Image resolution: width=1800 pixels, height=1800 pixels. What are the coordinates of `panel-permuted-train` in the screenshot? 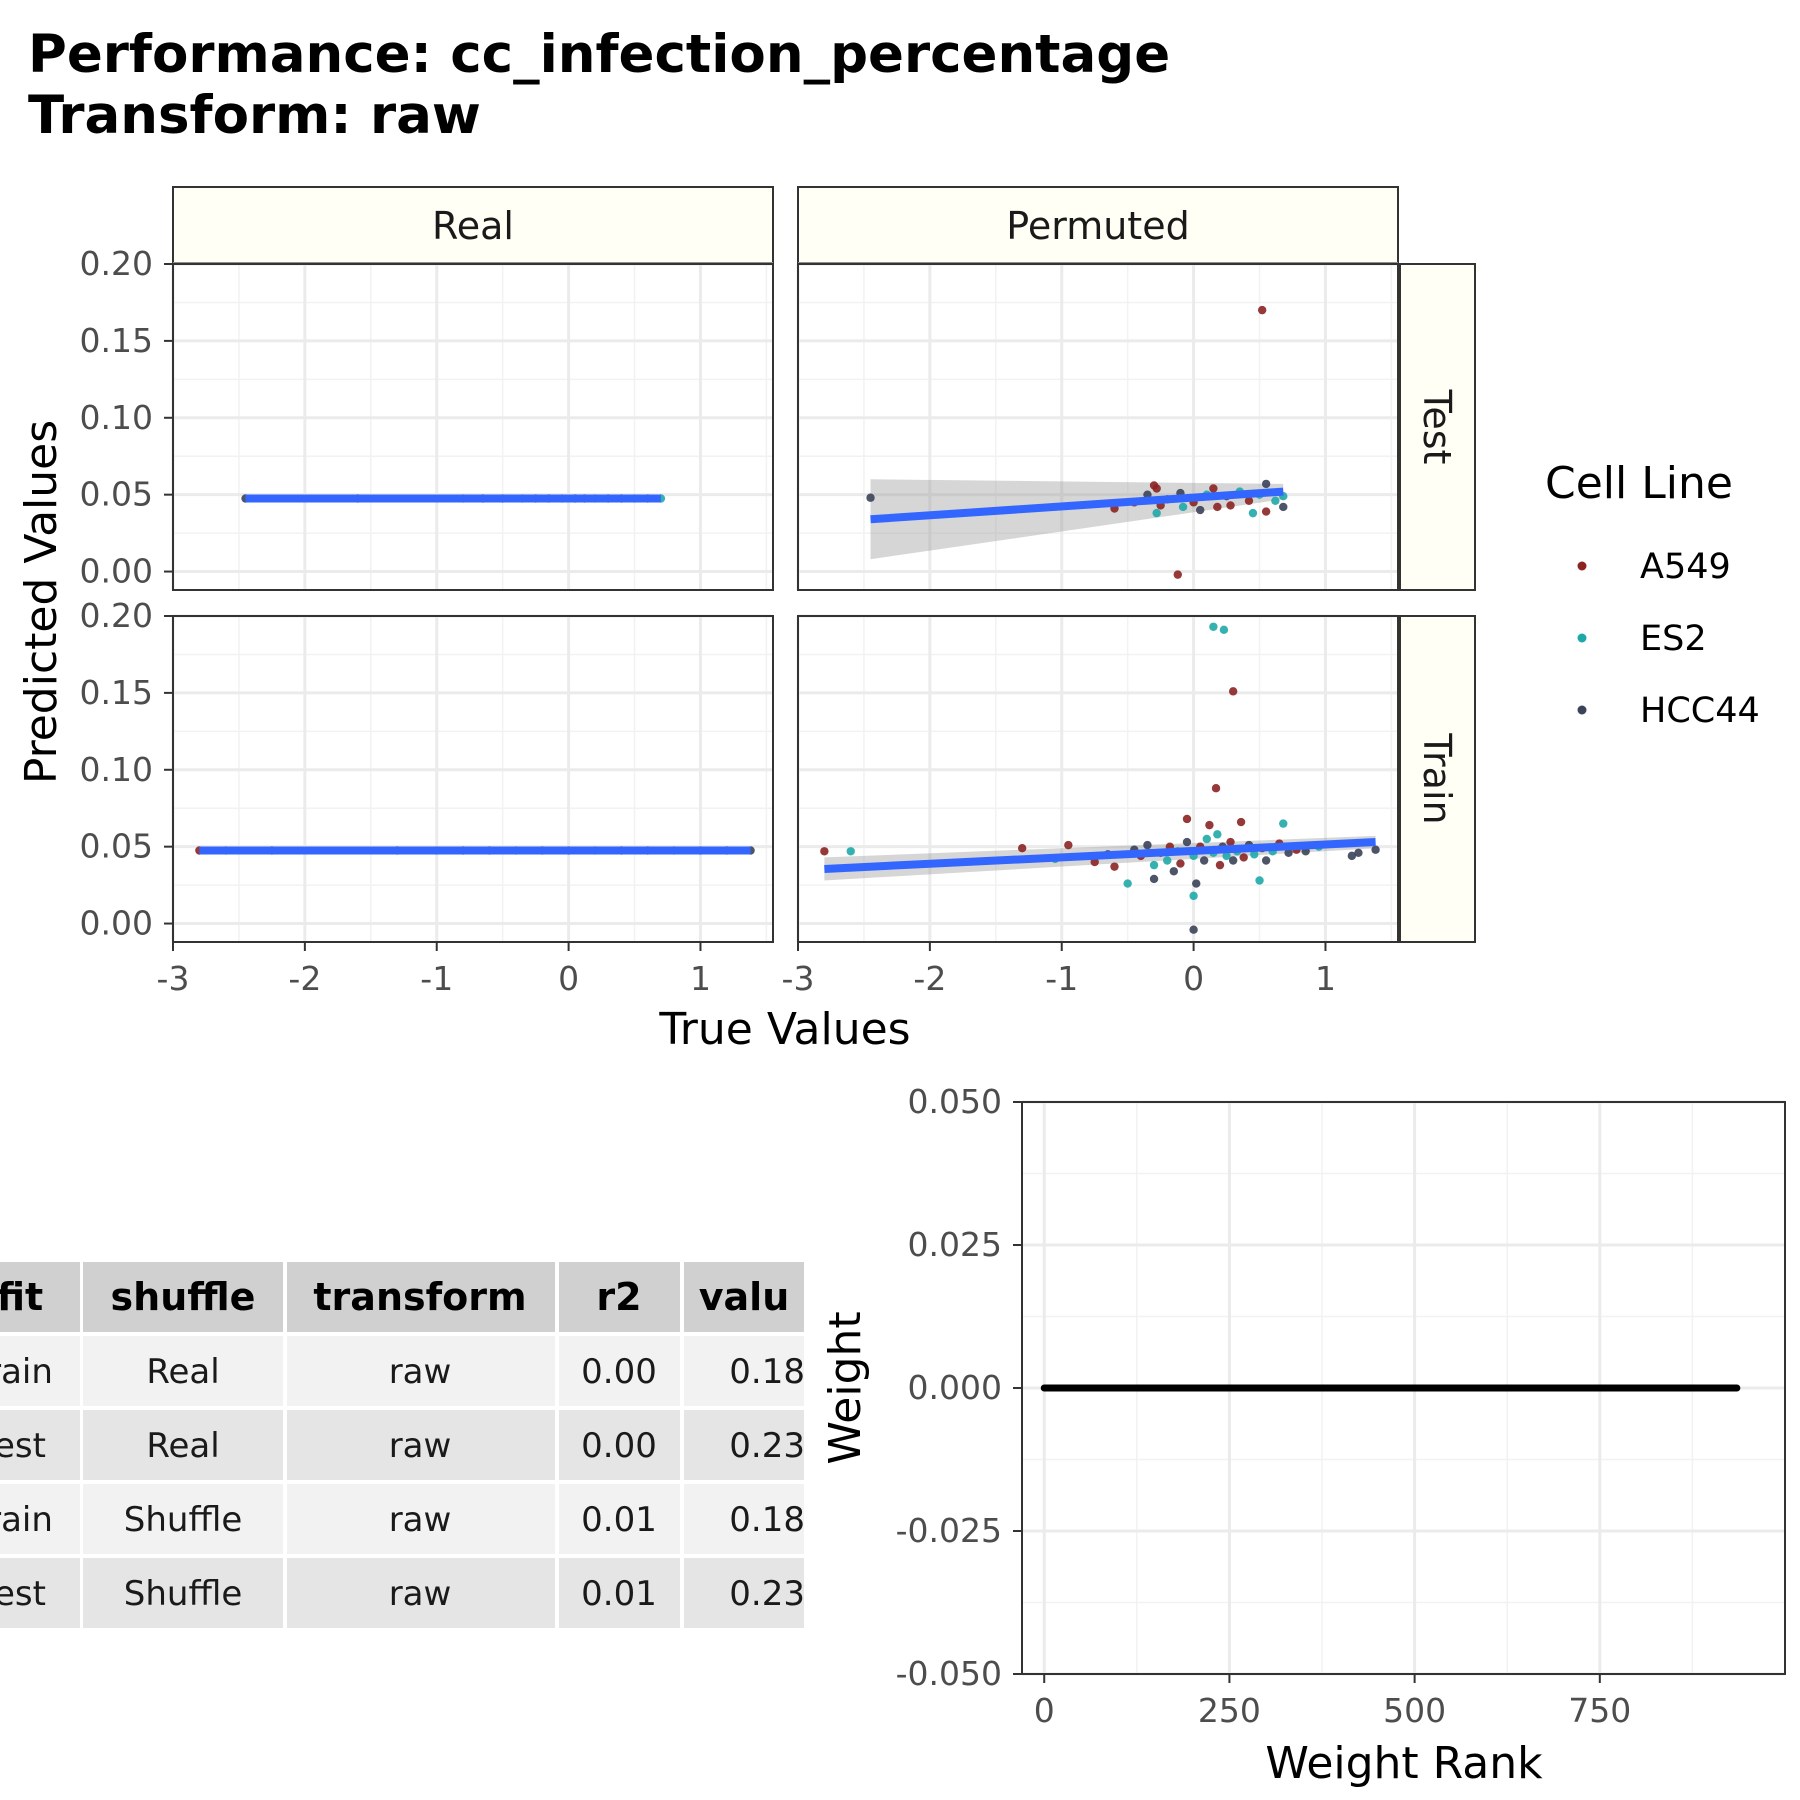 It's located at (1097, 778).